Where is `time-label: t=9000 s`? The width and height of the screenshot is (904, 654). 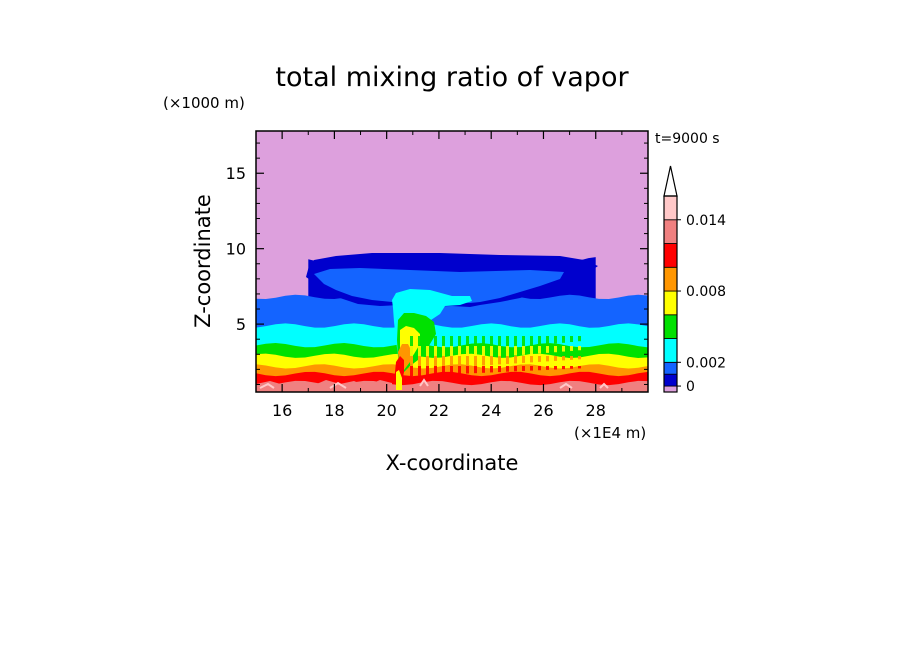 time-label: t=9000 s is located at coordinates (687, 139).